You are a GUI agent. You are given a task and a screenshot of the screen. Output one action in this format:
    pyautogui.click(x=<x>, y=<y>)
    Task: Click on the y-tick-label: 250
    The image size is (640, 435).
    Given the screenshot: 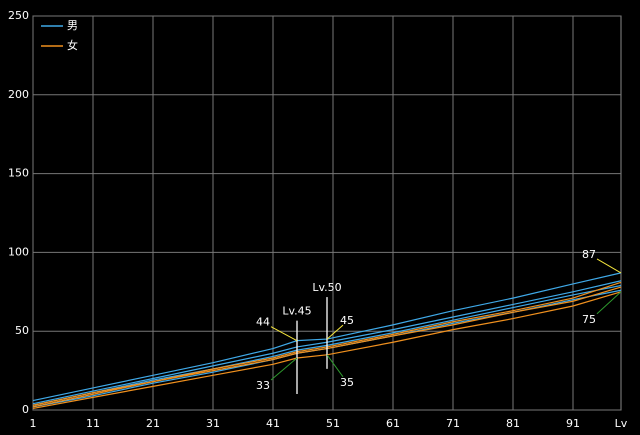 What is the action you would take?
    pyautogui.click(x=18, y=15)
    